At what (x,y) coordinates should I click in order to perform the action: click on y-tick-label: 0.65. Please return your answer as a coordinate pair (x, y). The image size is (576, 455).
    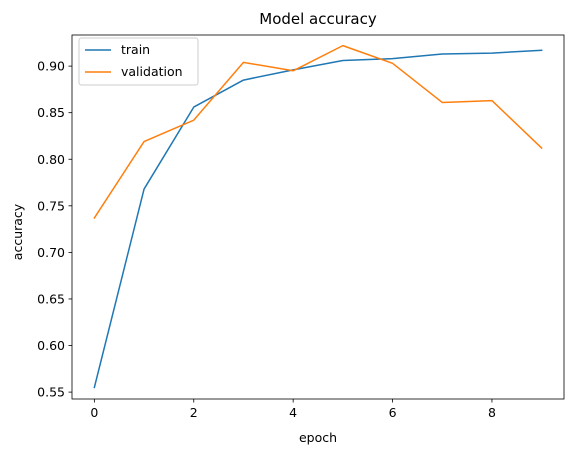
    Looking at the image, I should click on (51, 298).